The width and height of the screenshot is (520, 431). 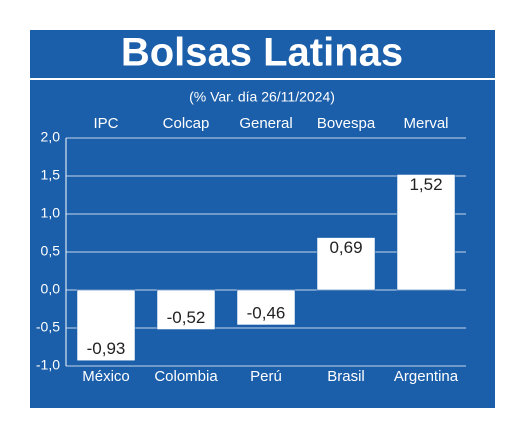 What do you see at coordinates (266, 376) in the screenshot?
I see `x-tick-label: Perú` at bounding box center [266, 376].